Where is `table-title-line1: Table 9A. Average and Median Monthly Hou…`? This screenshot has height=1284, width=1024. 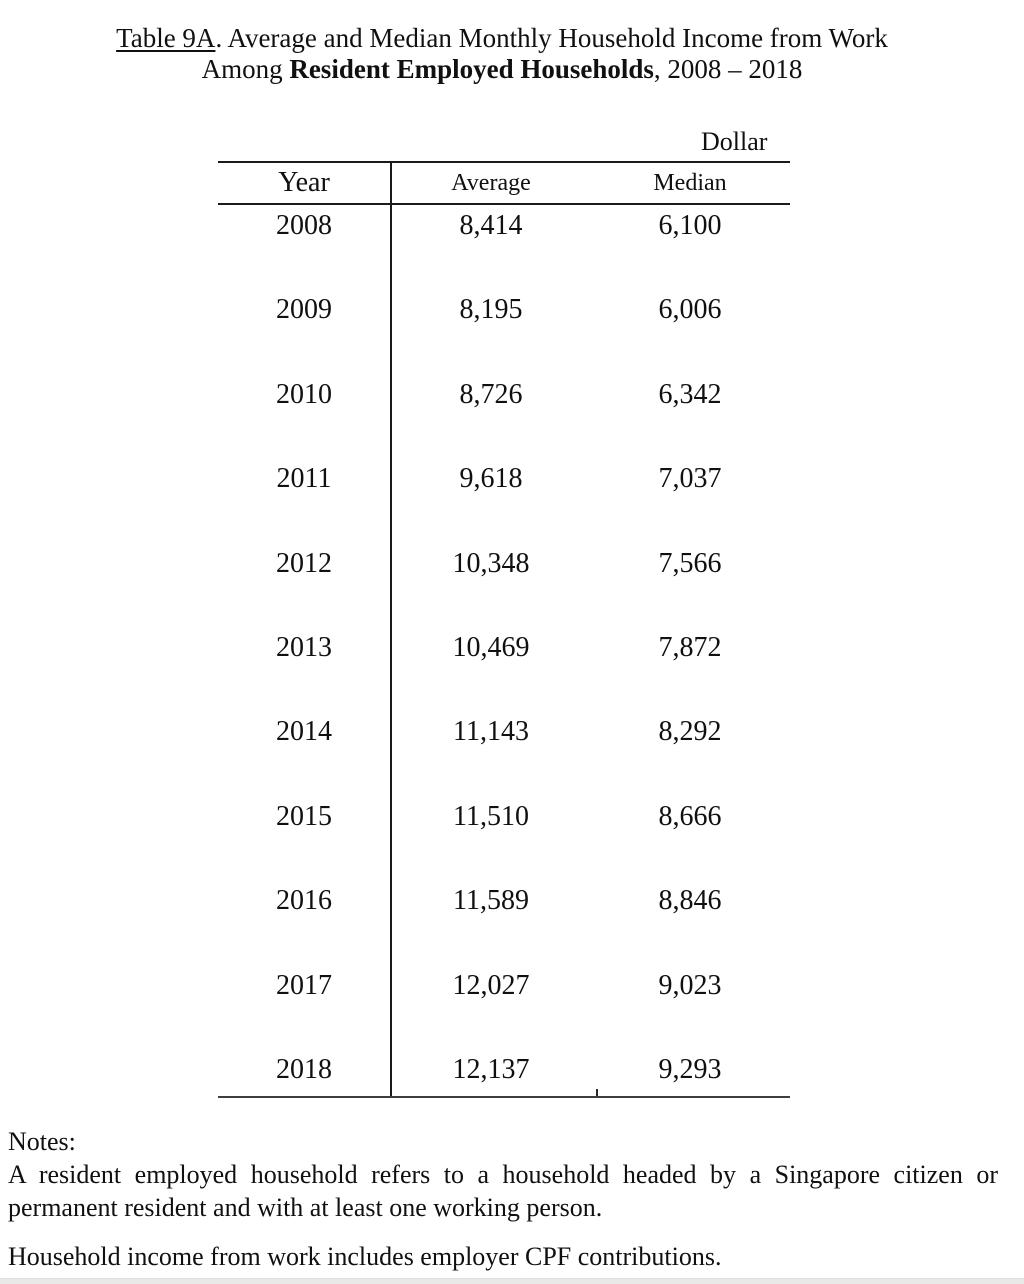
table-title-line1: Table 9A. Average and Median Monthly Hou… is located at coordinates (502, 38).